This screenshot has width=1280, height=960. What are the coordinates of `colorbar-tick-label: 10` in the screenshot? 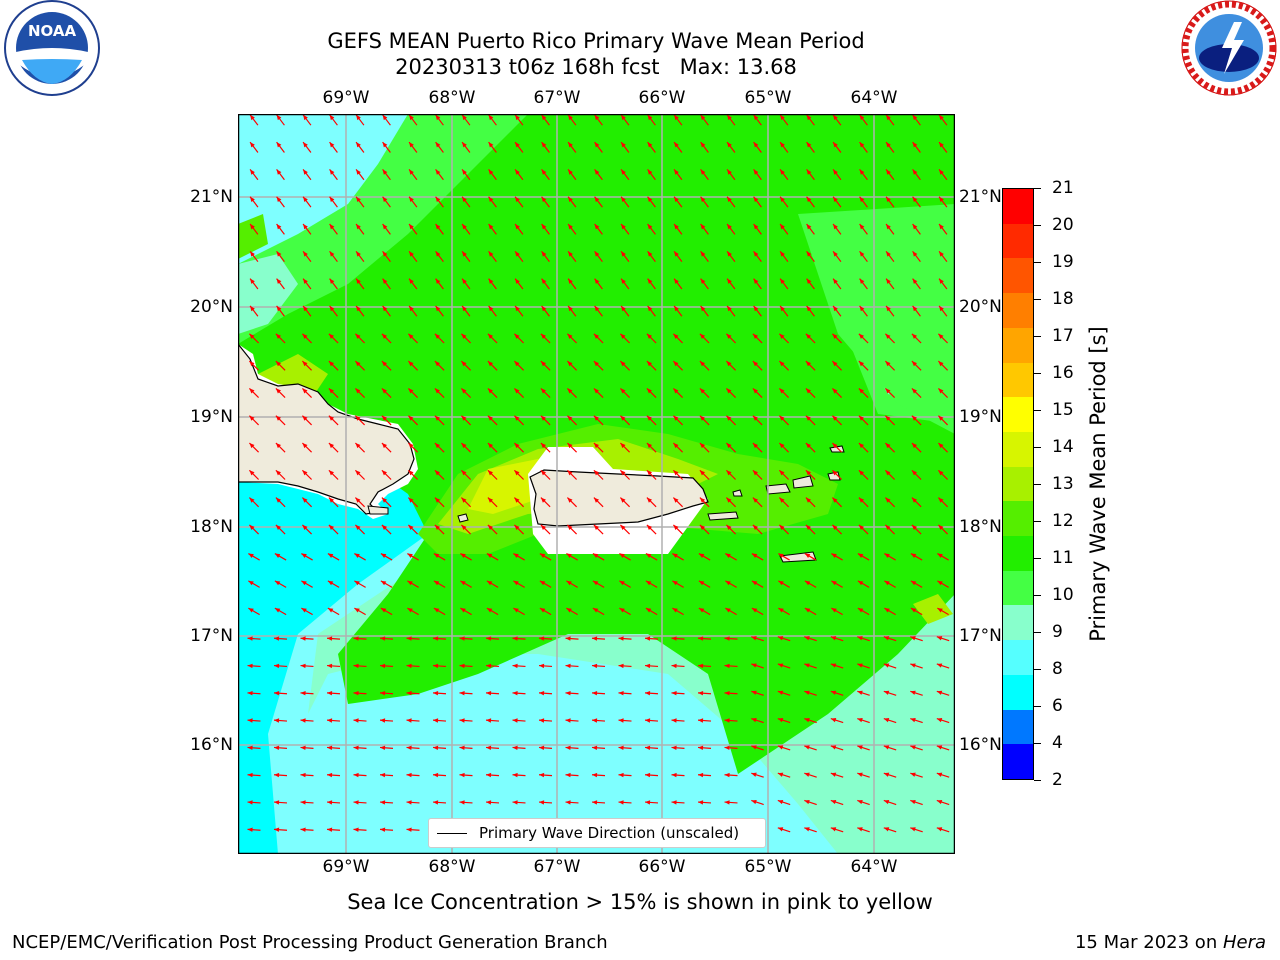 It's located at (1063, 595).